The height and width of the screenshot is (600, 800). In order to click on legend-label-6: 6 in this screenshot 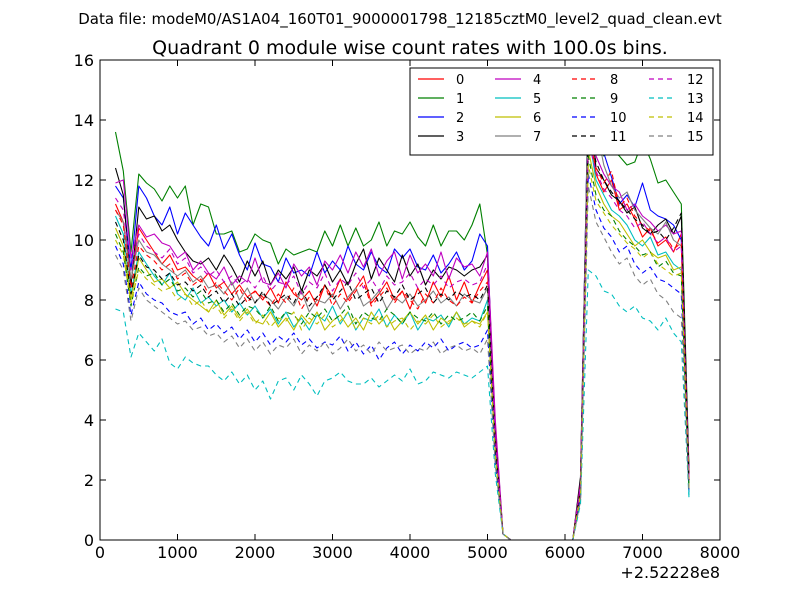, I will do `click(537, 118)`.